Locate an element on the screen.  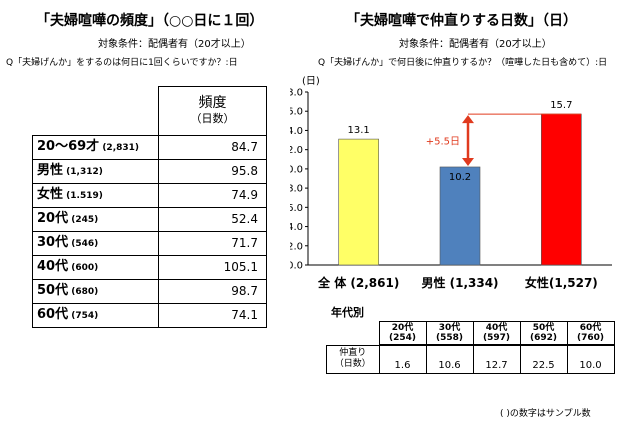
frequency-row: 40代 (600) 105.1 is located at coordinates (149, 267).